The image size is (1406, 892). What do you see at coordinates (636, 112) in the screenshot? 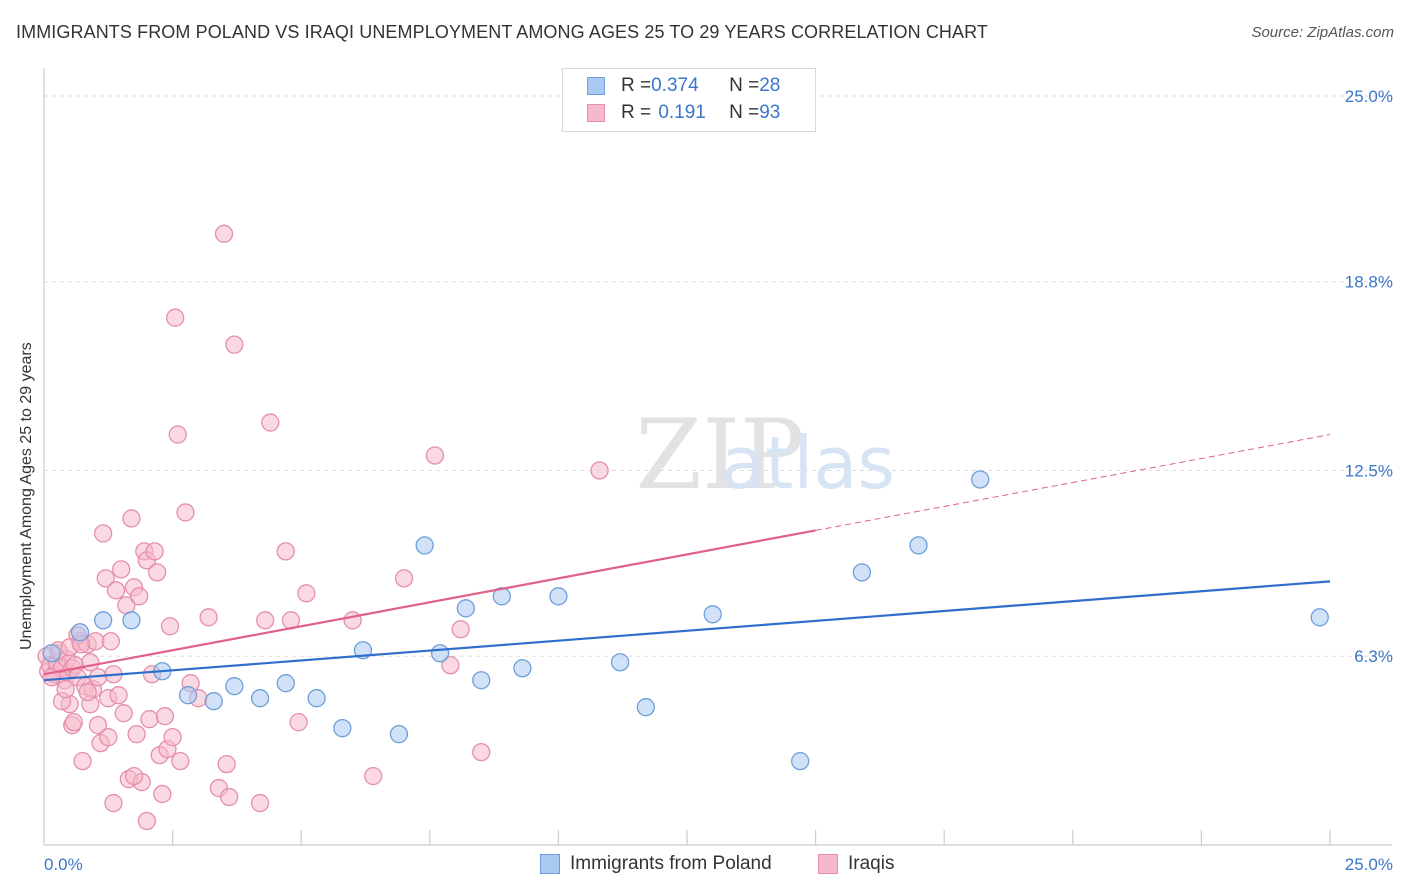
I see `iraqi-r-label: R =` at bounding box center [636, 112].